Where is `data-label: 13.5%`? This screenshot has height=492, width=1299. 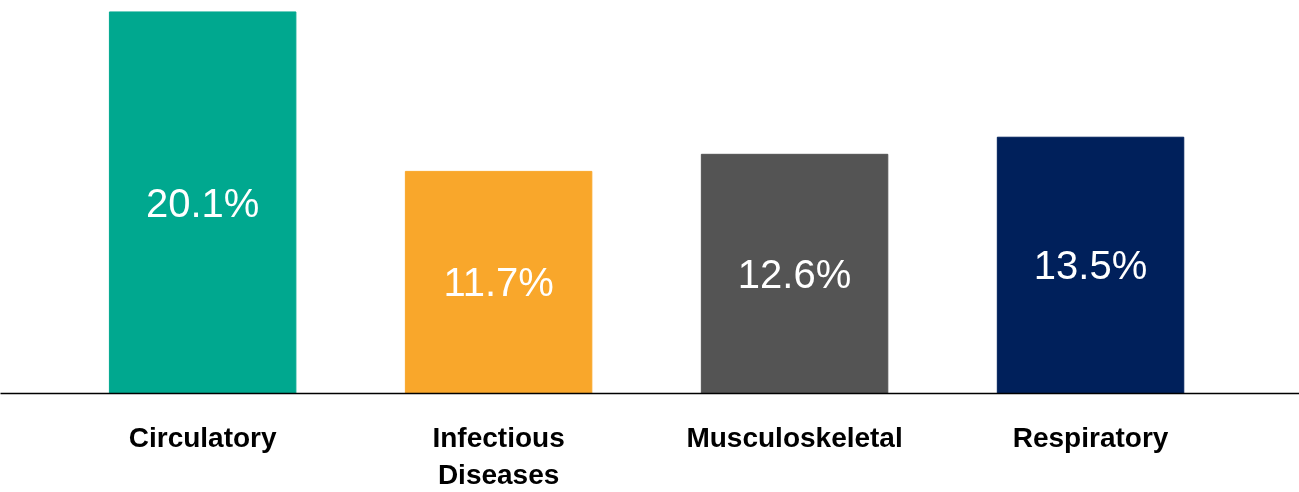 data-label: 13.5% is located at coordinates (1090, 265).